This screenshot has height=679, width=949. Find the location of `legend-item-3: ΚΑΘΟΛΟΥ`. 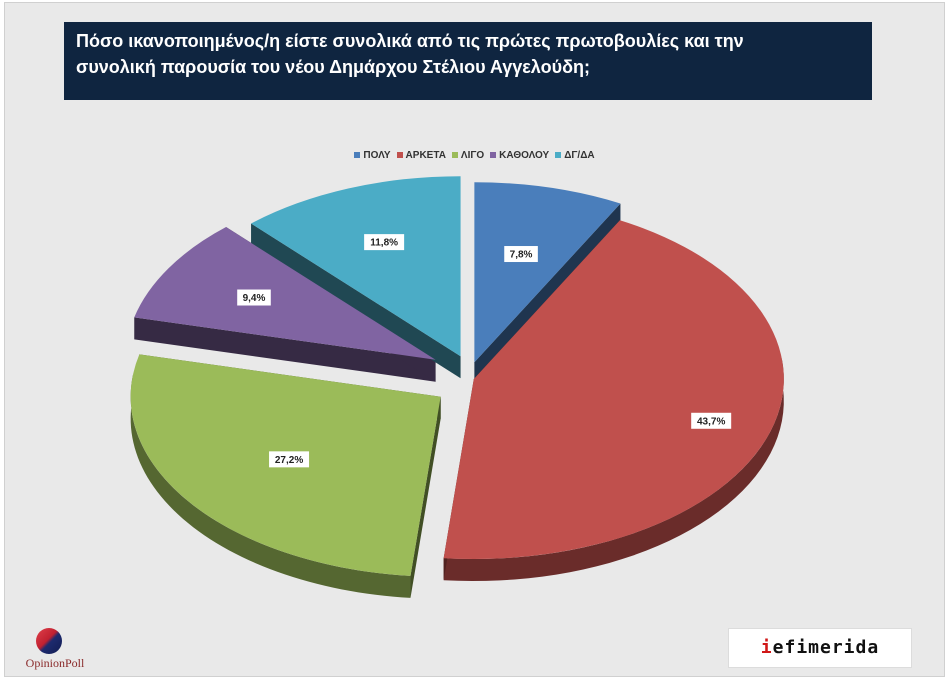

legend-item-3: ΚΑΘΟΛΟΥ is located at coordinates (519, 155).